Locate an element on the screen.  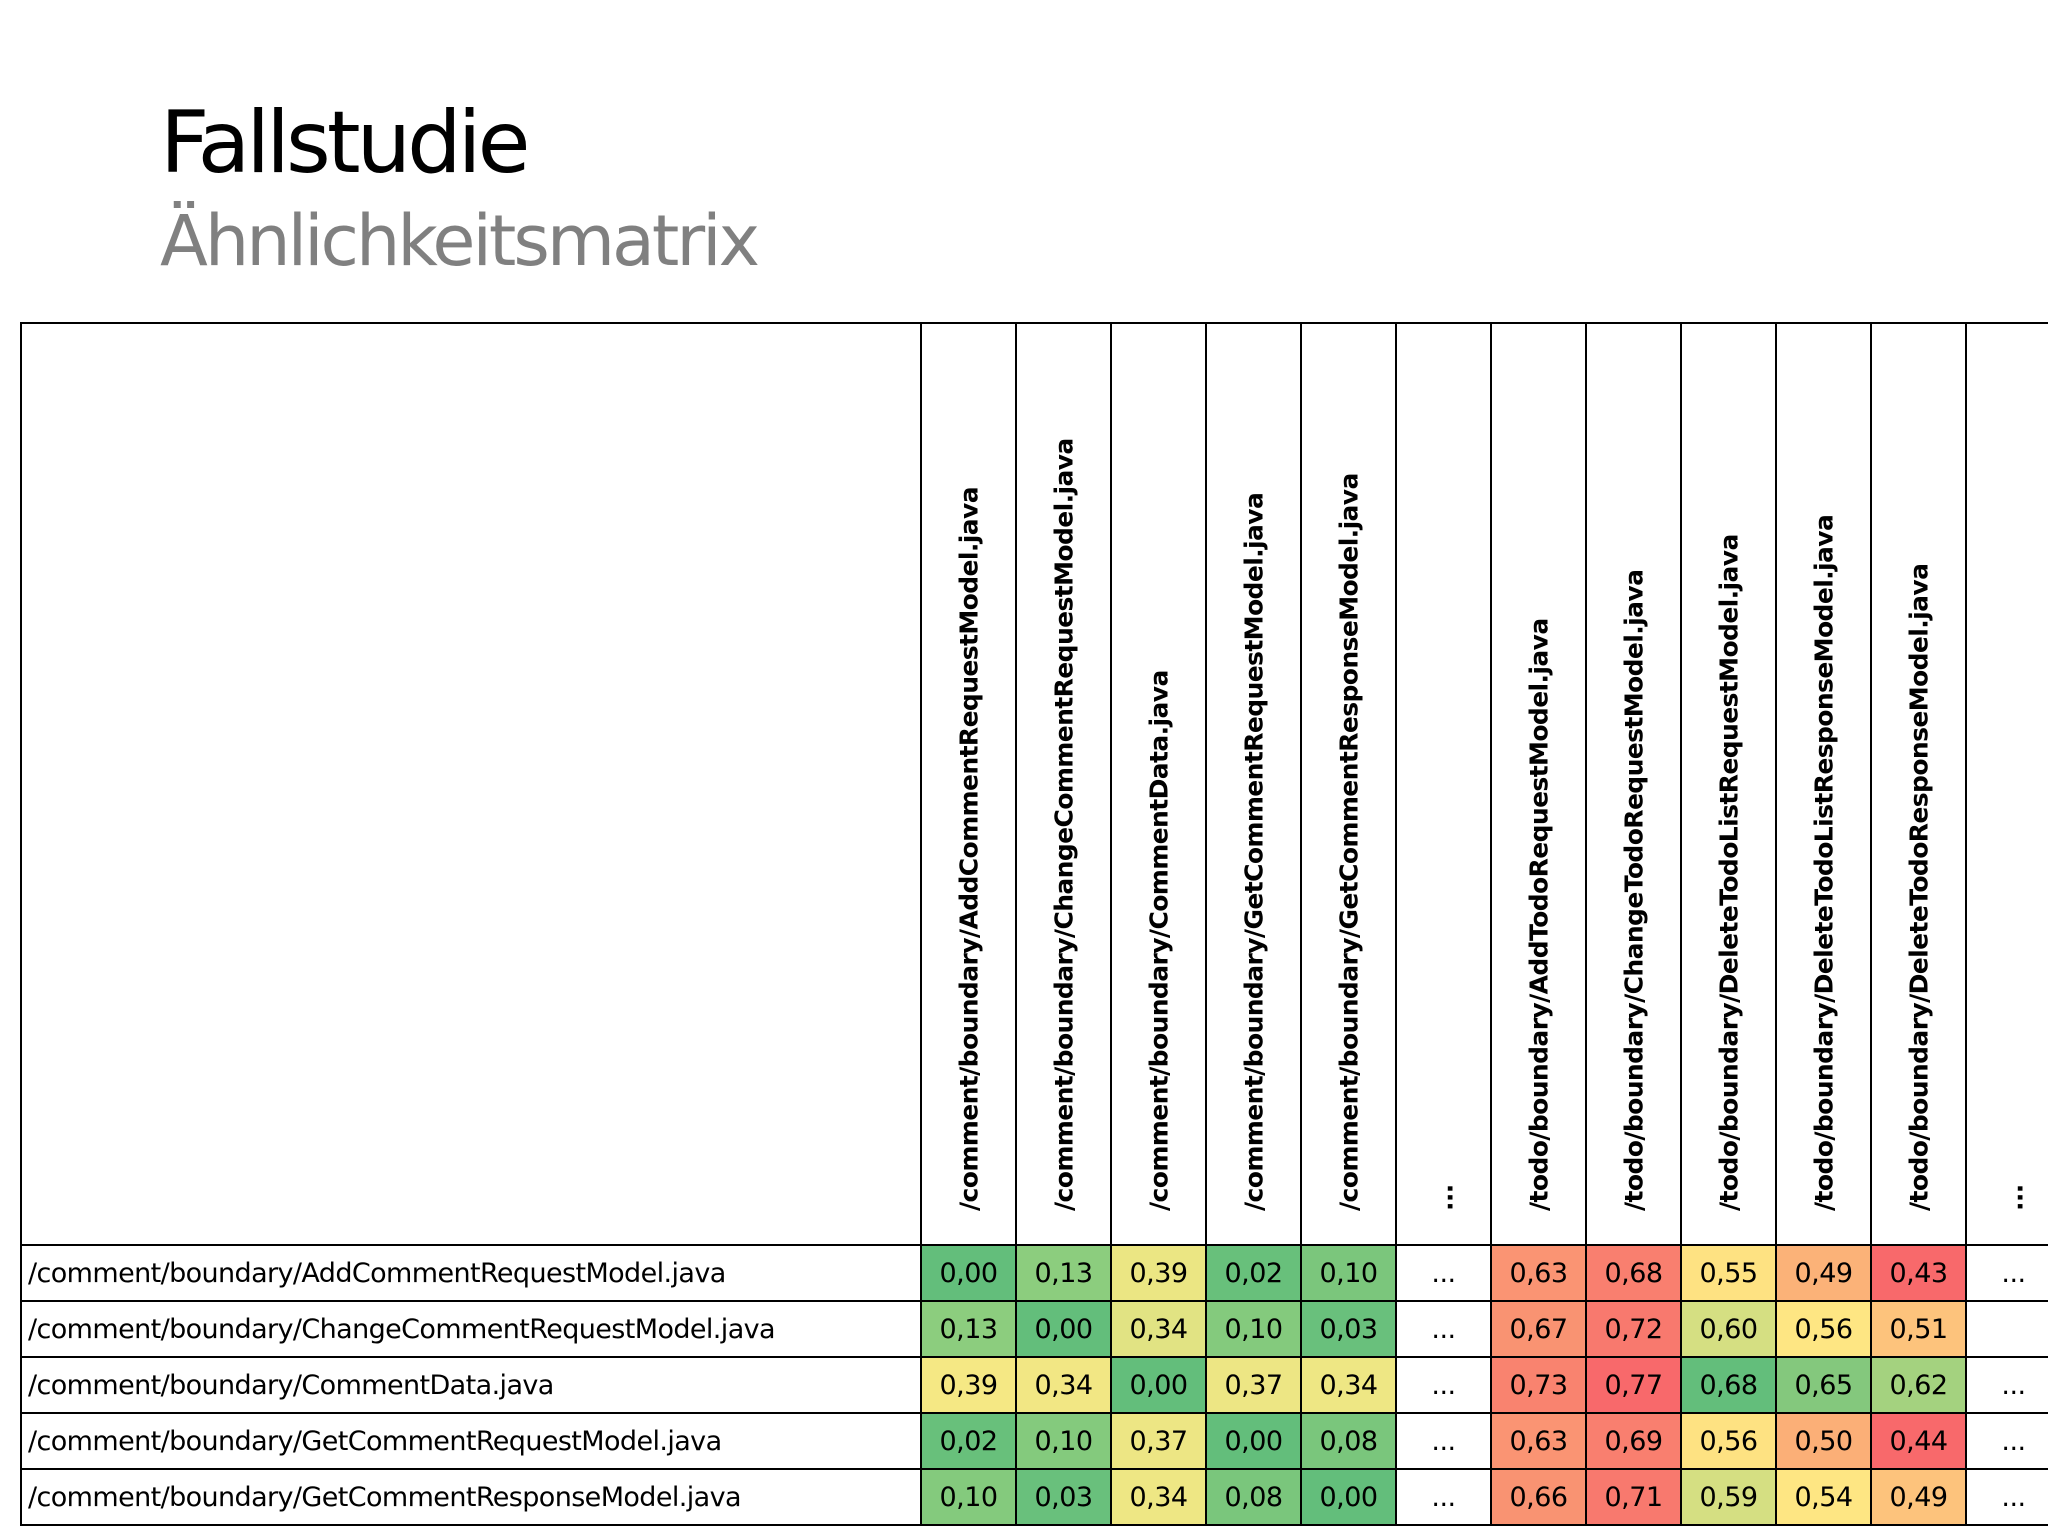
column-header: /comment/boundary/CommentData.java is located at coordinates (1158, 784).